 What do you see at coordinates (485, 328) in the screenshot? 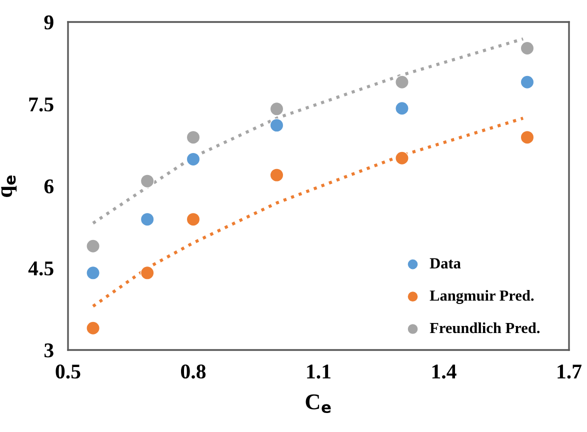
I see `legend-label: Freundlich Pred.` at bounding box center [485, 328].